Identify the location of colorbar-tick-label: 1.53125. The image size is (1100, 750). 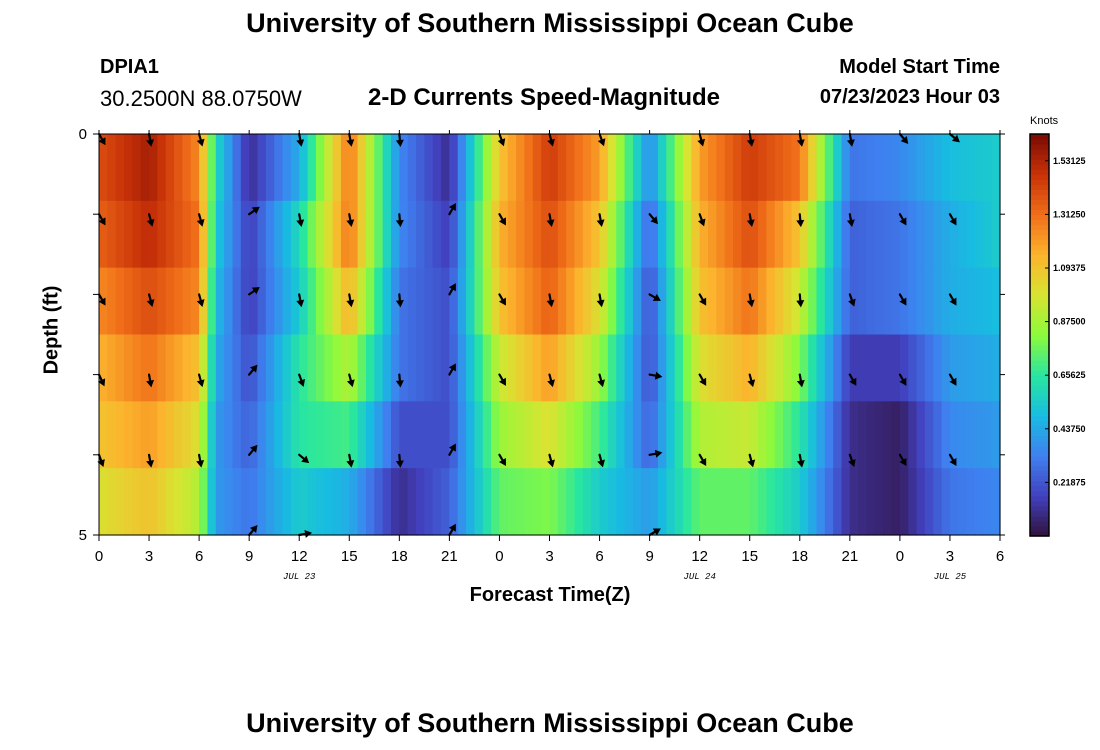
(1069, 161).